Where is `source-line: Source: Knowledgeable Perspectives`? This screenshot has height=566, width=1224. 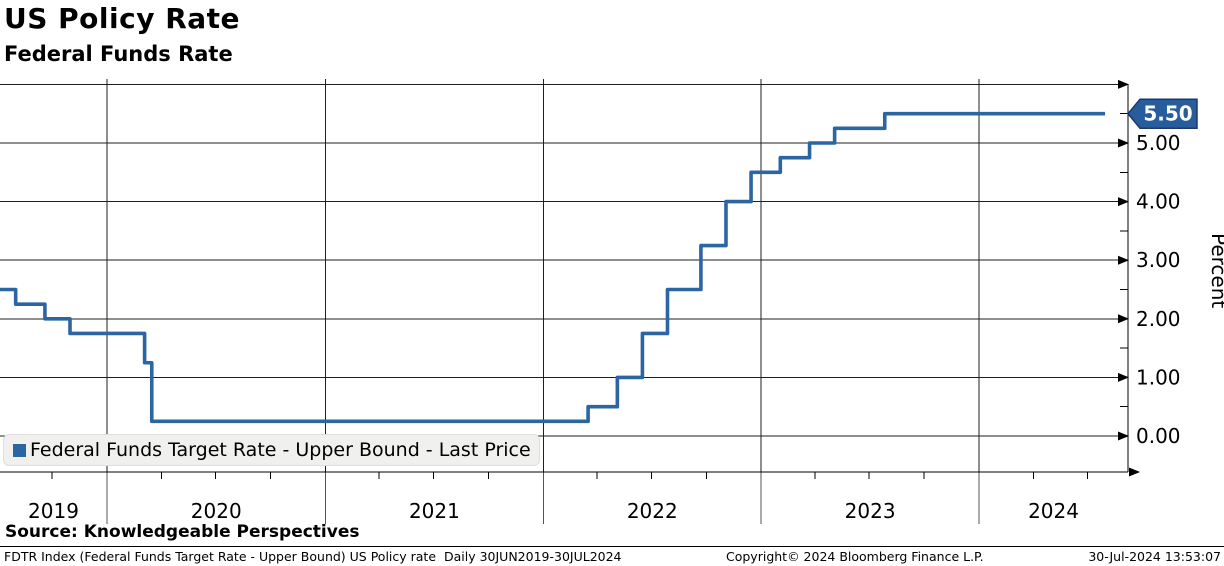
source-line: Source: Knowledgeable Perspectives is located at coordinates (182, 532).